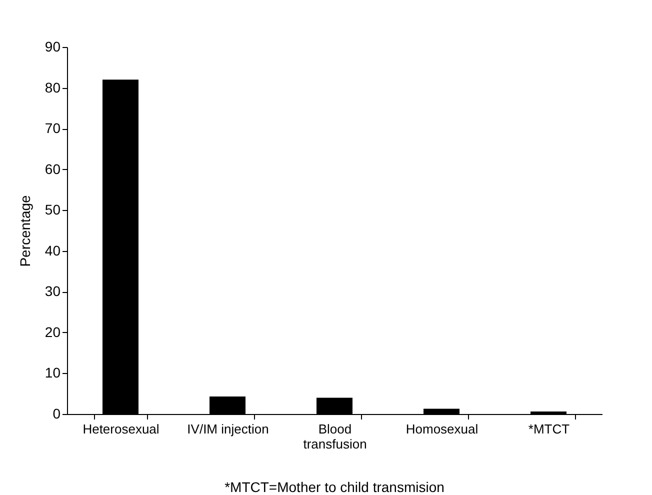 The image size is (652, 495). Describe the element at coordinates (335, 437) in the screenshot. I see `x-tick-label: Blood transfusion` at that location.